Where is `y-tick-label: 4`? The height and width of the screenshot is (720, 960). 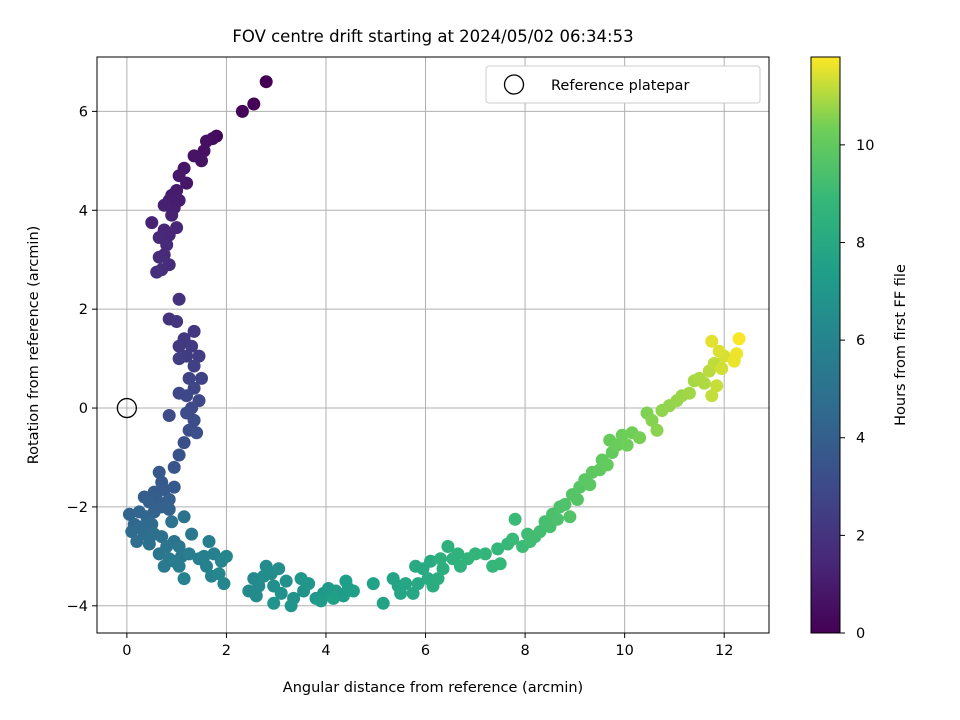 y-tick-label: 4 is located at coordinates (83, 211).